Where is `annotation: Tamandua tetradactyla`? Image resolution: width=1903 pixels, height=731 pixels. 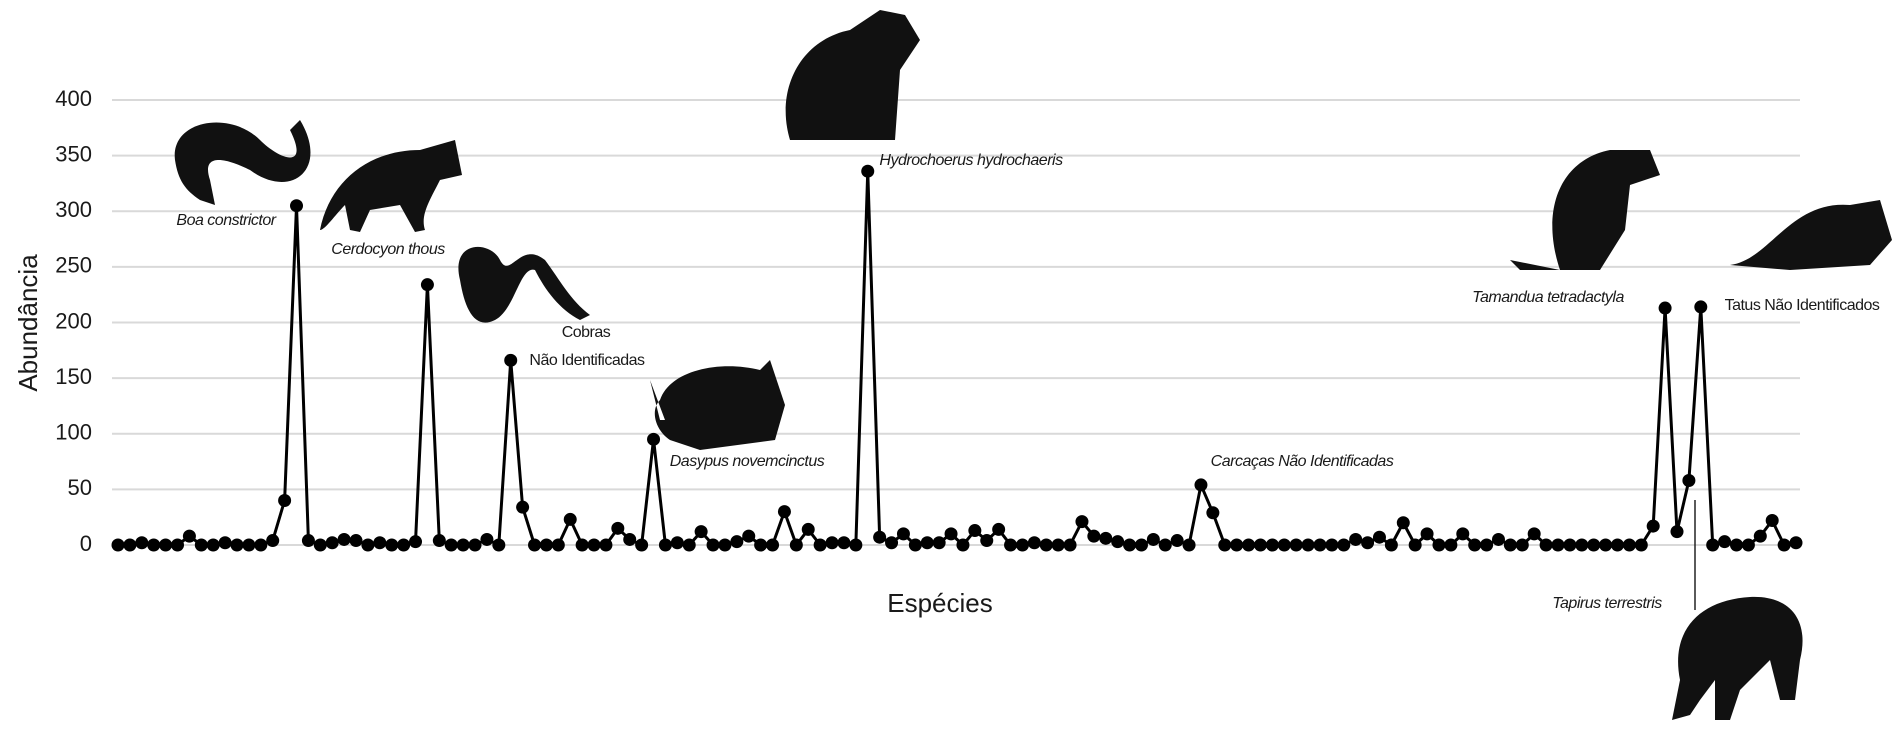 annotation: Tamandua tetradactyla is located at coordinates (1548, 297).